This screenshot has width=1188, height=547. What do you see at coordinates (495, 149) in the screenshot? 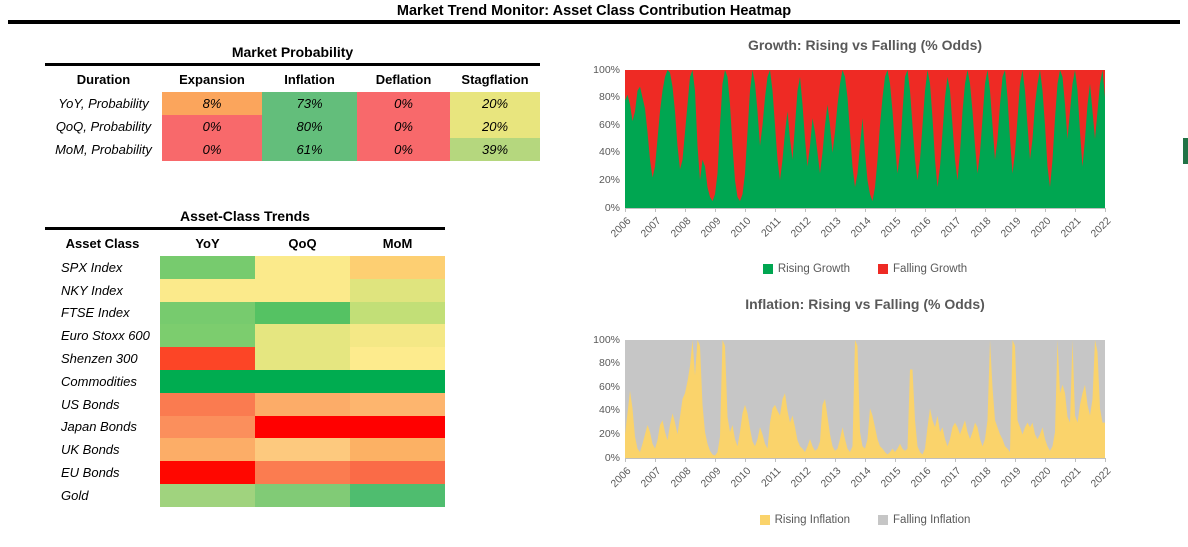
I see `probability-cell: 39%` at bounding box center [495, 149].